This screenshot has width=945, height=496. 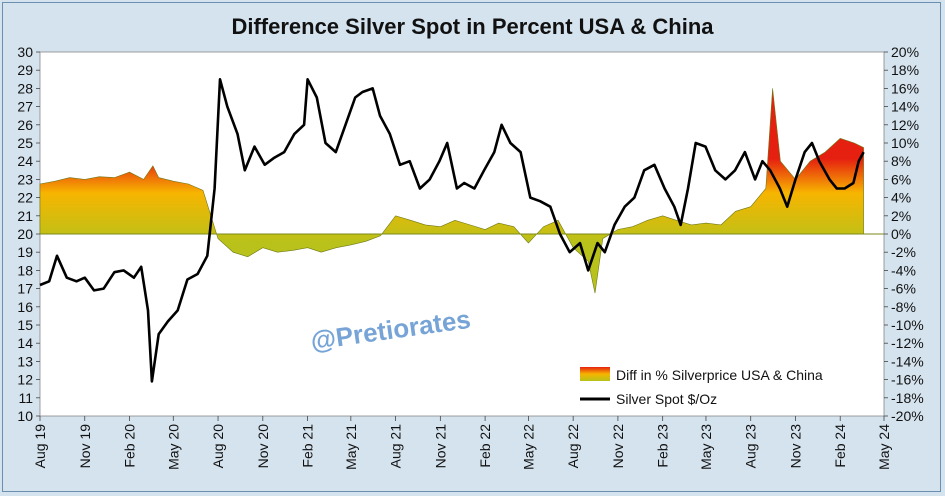 I want to click on right-tick-label: 0%, so click(x=901, y=234).